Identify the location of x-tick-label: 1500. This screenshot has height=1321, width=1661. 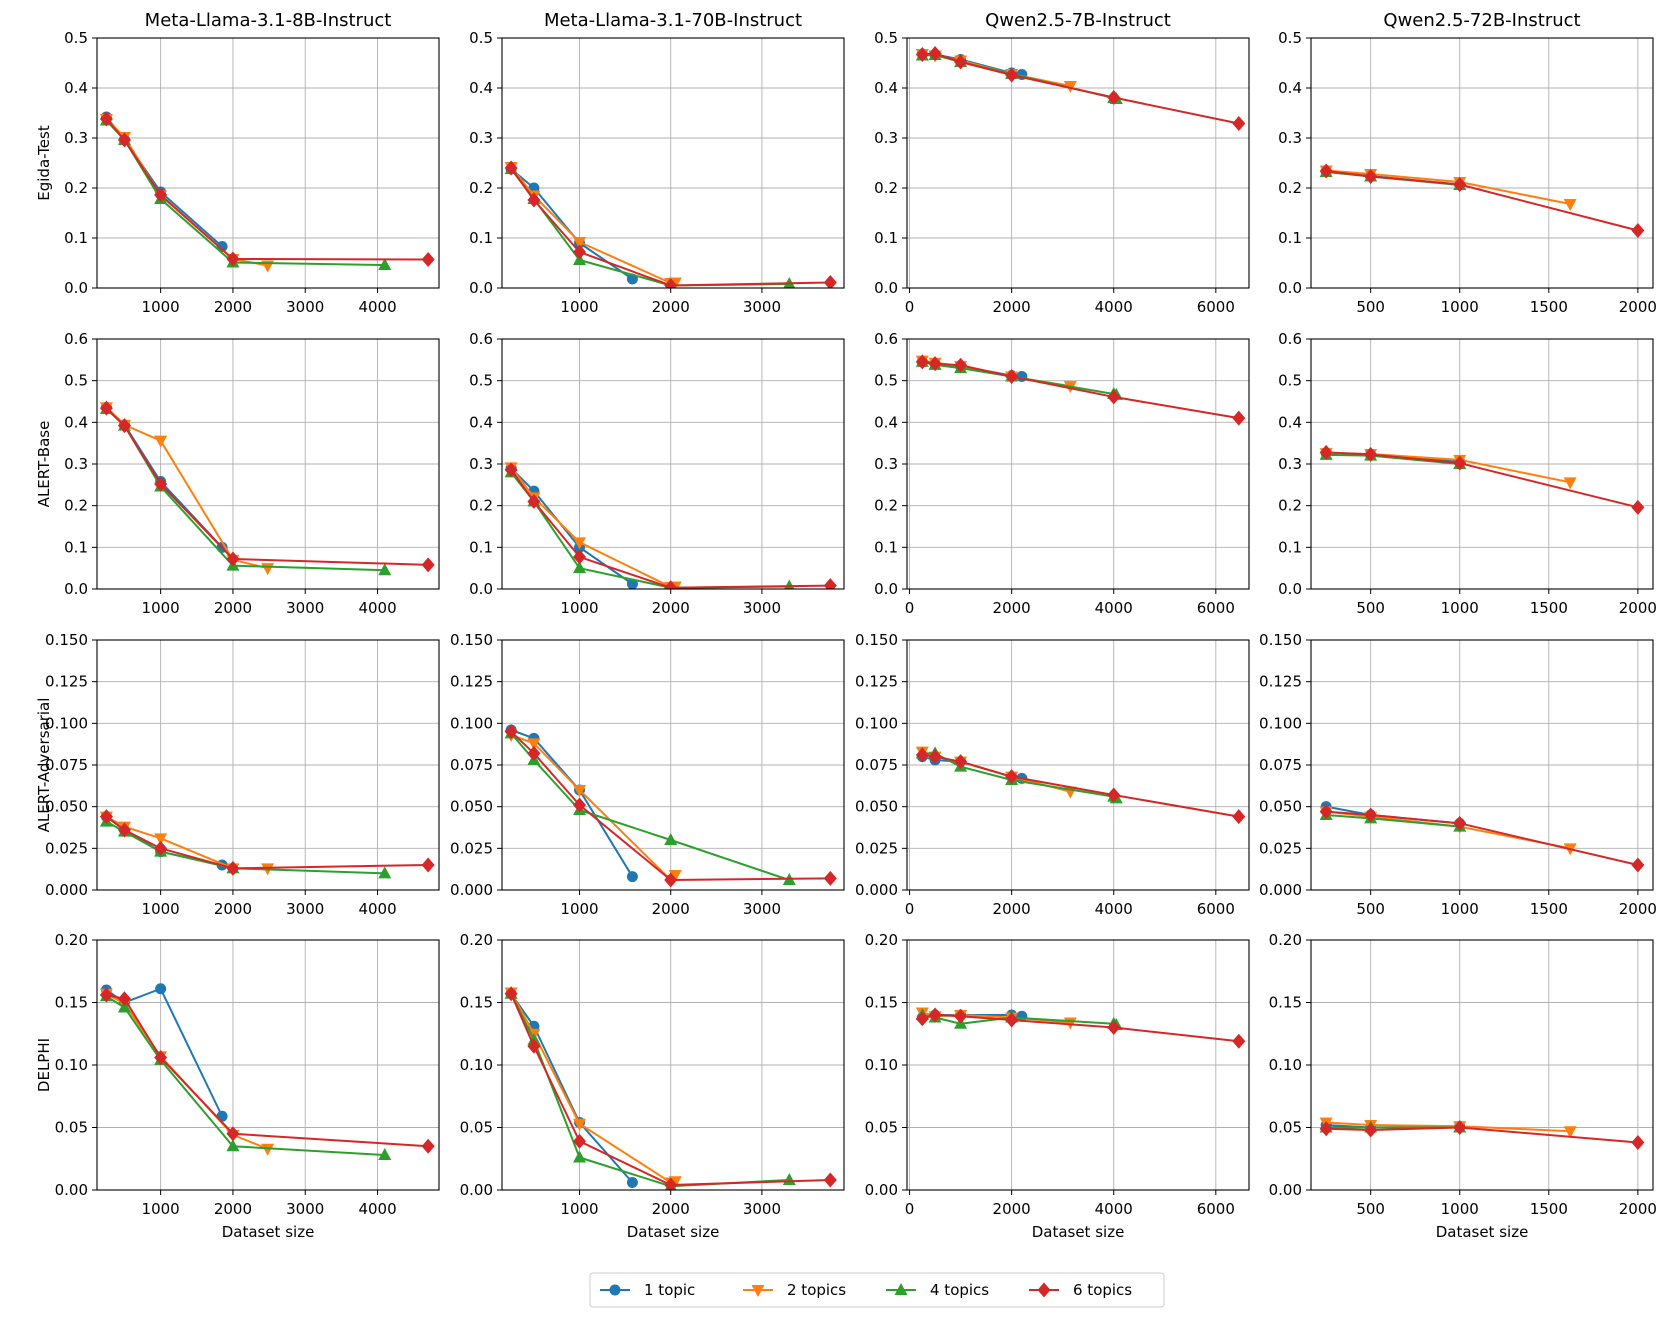
(1549, 1209).